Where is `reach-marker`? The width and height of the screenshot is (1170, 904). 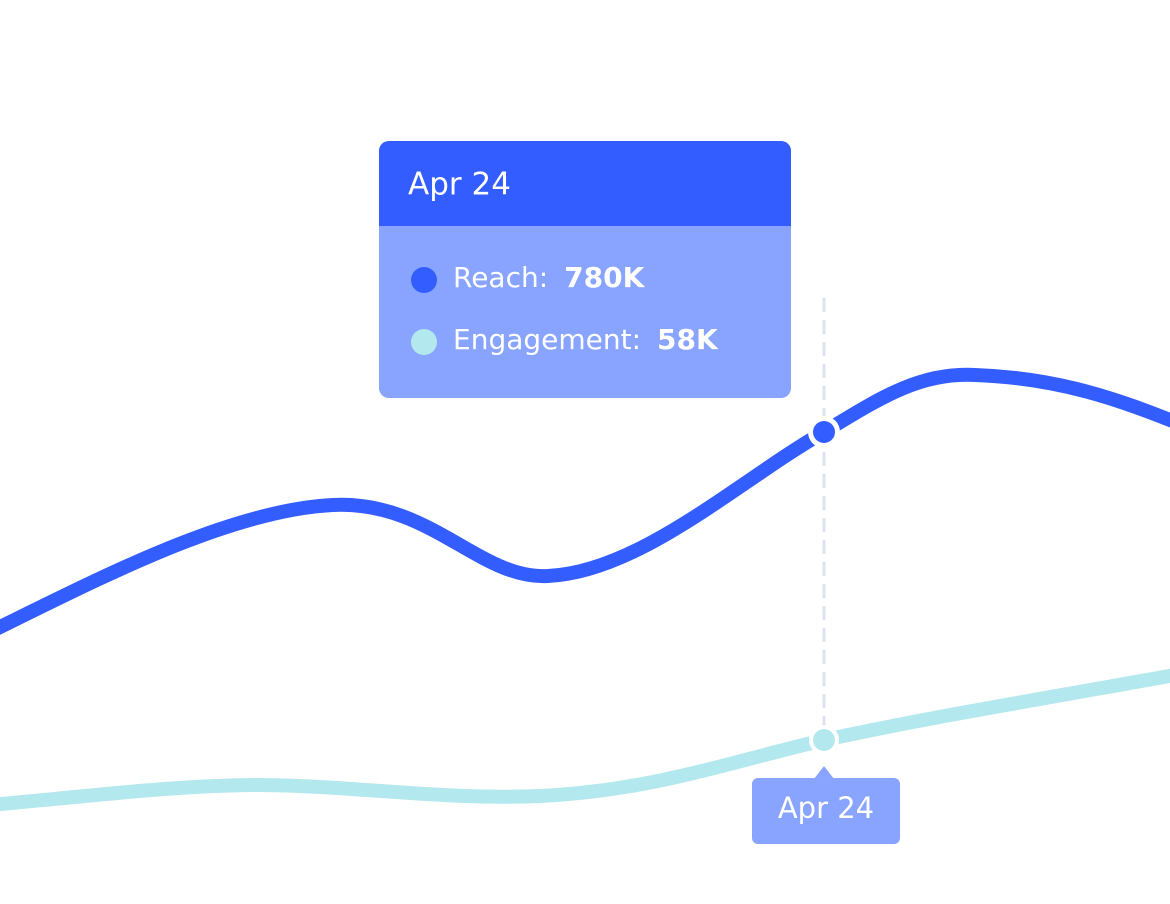 reach-marker is located at coordinates (824, 432).